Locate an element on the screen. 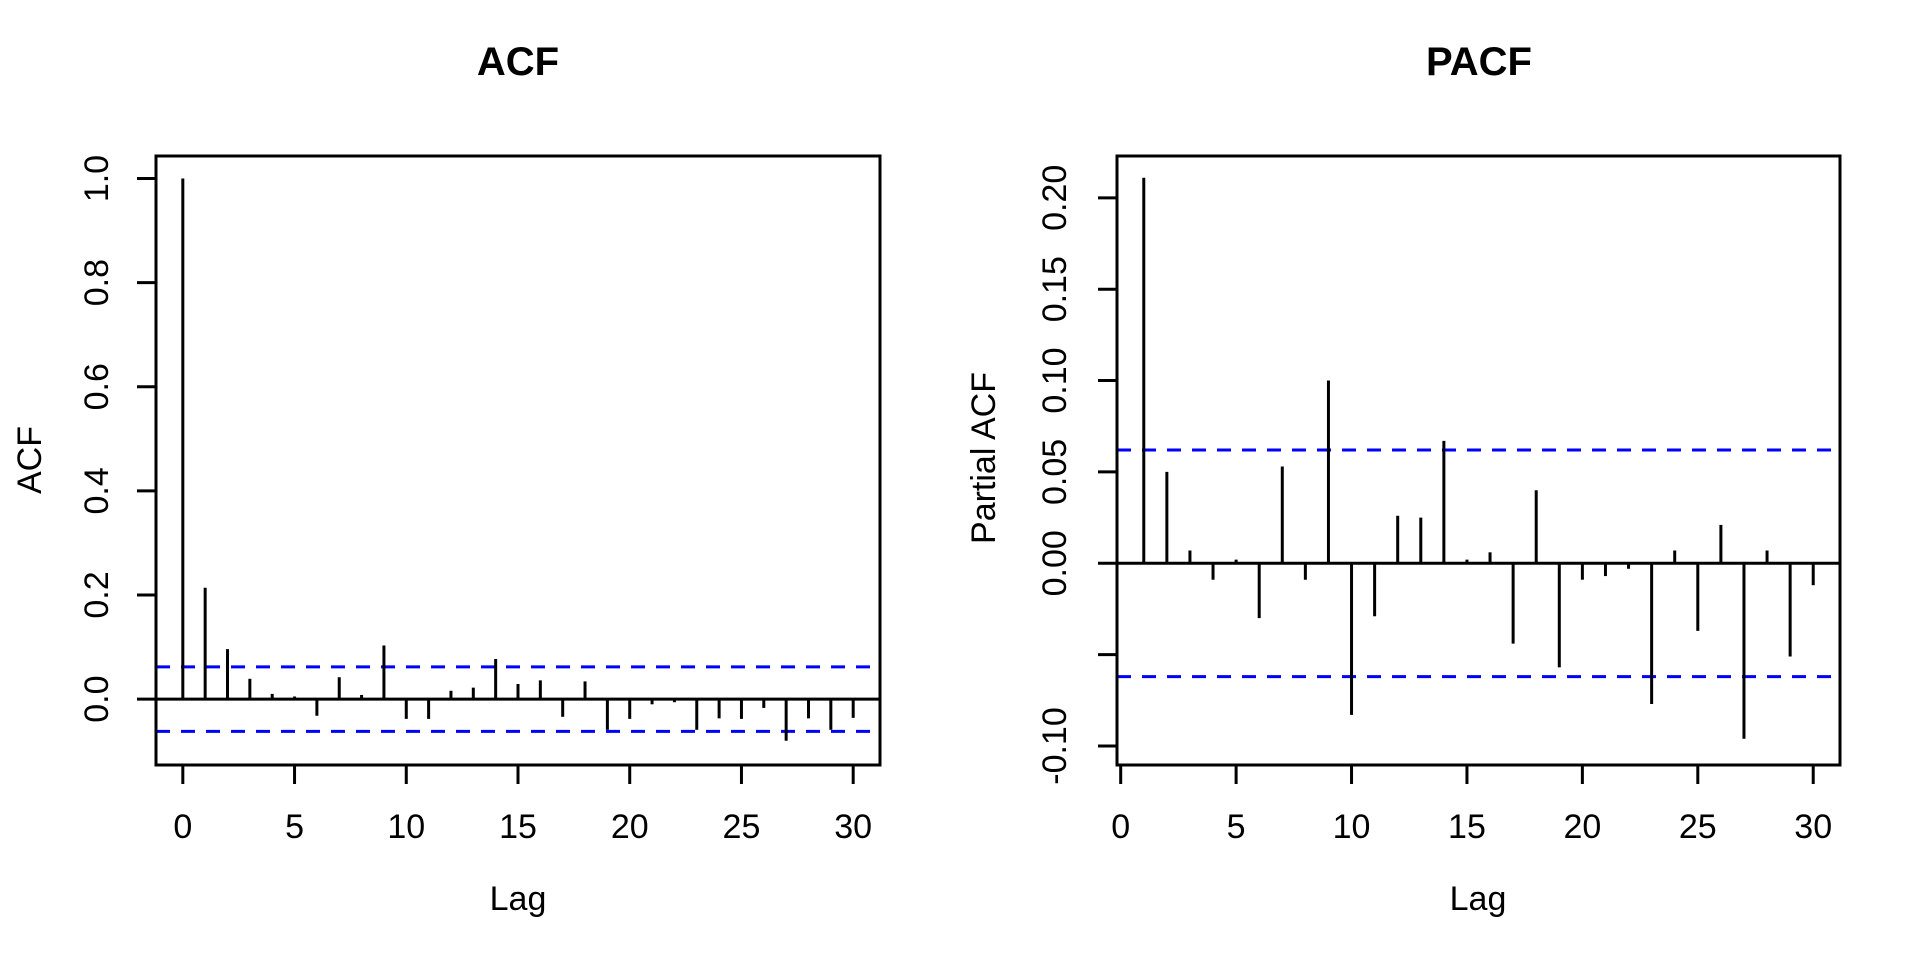 The height and width of the screenshot is (960, 1920). pacf-title: PACF is located at coordinates (1479, 62).